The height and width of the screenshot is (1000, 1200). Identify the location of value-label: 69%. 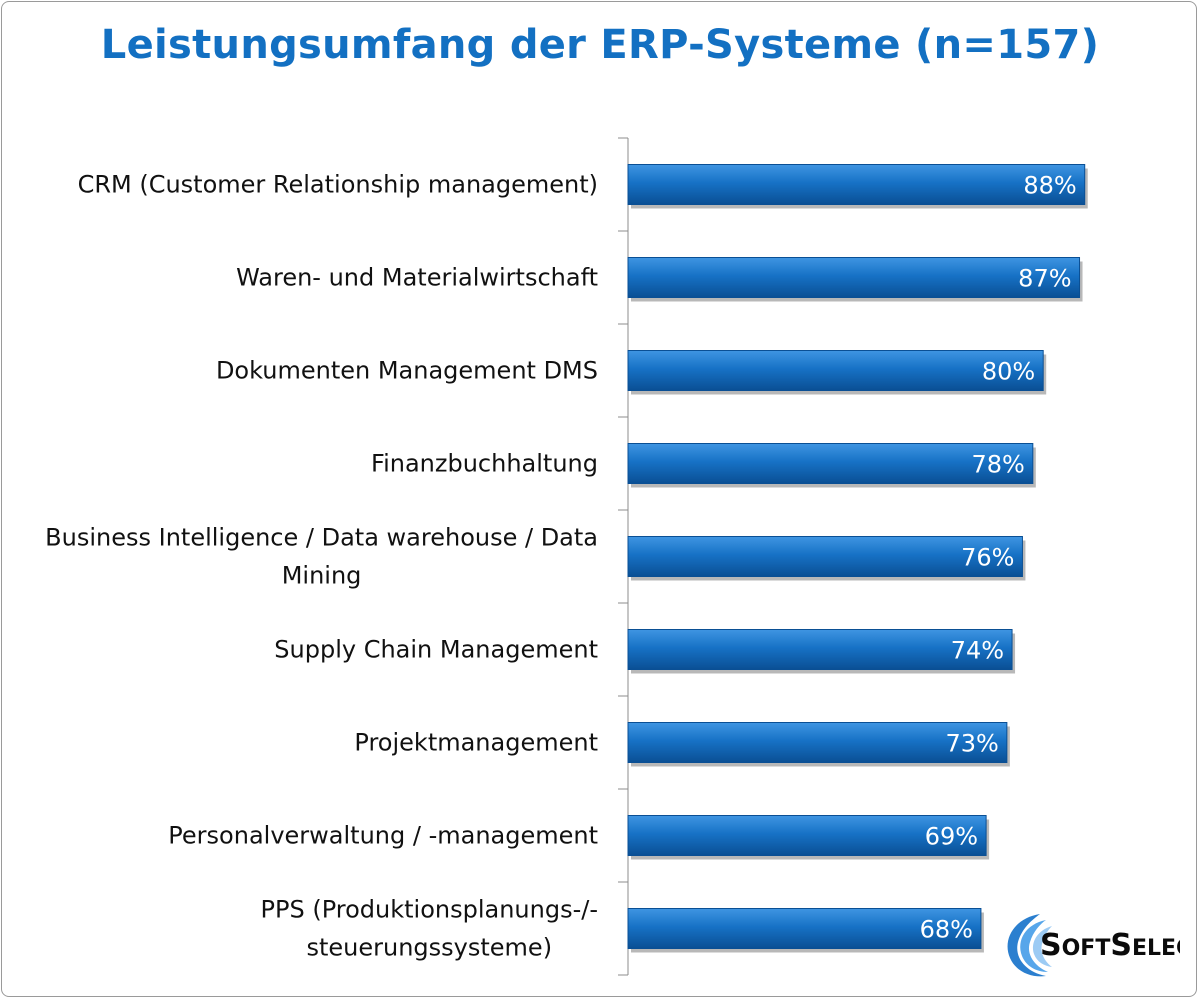
(951, 837).